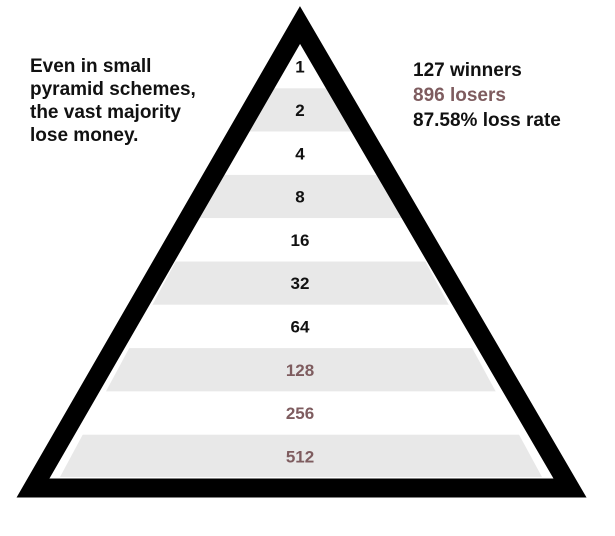 This screenshot has height=536, width=615. What do you see at coordinates (91, 66) in the screenshot?
I see `caption-line-1: Even in small` at bounding box center [91, 66].